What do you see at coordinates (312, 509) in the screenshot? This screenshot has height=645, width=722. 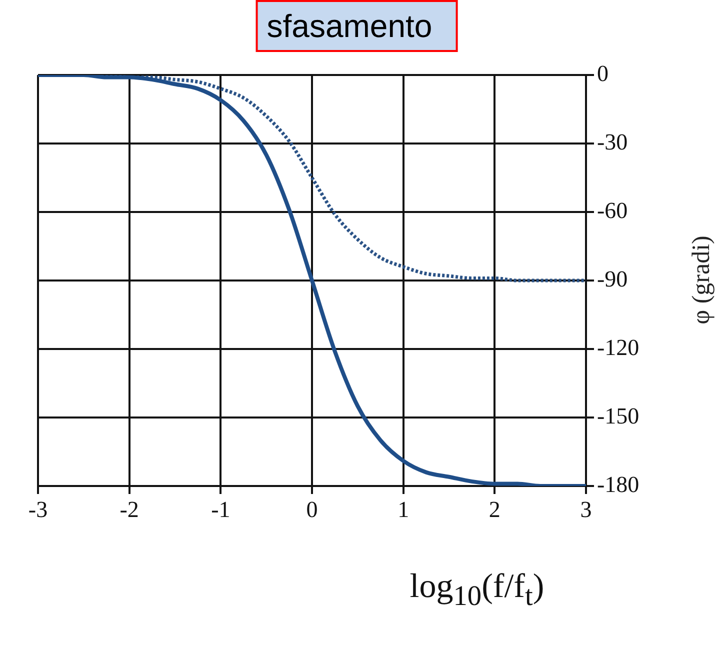 I see `x-tick-label: 0` at bounding box center [312, 509].